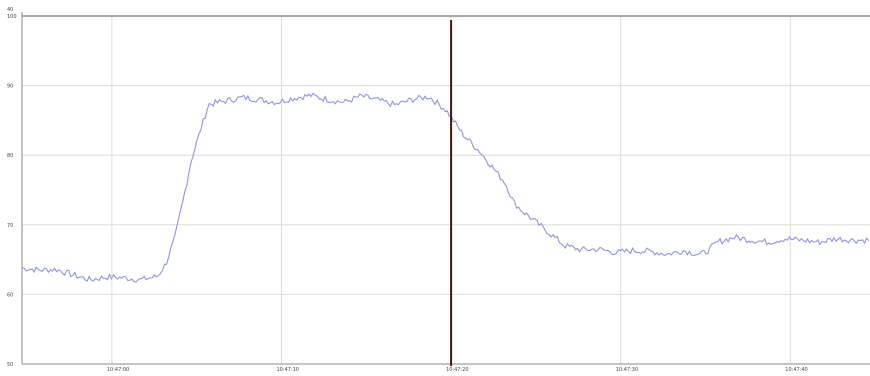 The width and height of the screenshot is (870, 376). What do you see at coordinates (10, 365) in the screenshot?
I see `y-tick-label: 50` at bounding box center [10, 365].